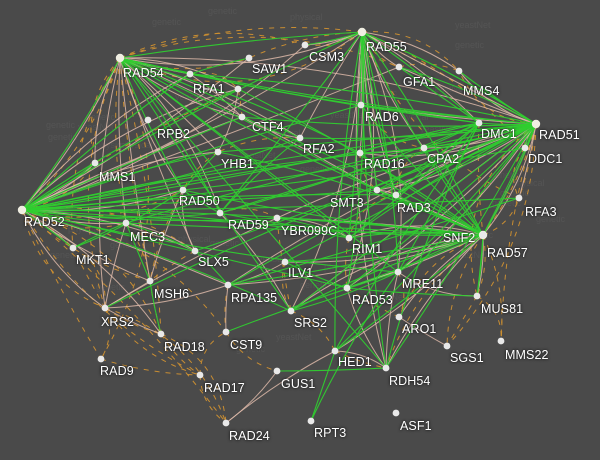  Describe the element at coordinates (414, 208) in the screenshot. I see `node-label-rad3: RAD3` at that location.